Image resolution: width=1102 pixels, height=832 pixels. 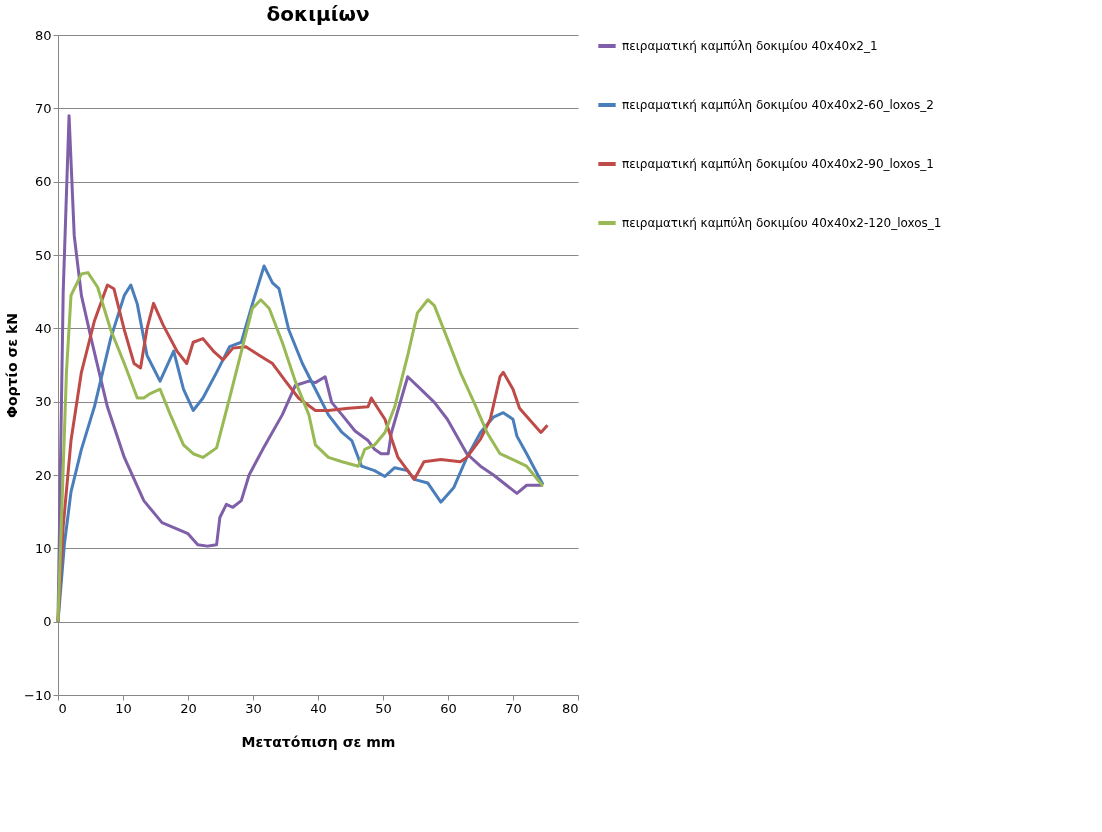 What do you see at coordinates (782, 223) in the screenshot?
I see `legend-label: πειραματική καμπύλη δοκιμίου 40x40x2-120_loxos_1` at bounding box center [782, 223].